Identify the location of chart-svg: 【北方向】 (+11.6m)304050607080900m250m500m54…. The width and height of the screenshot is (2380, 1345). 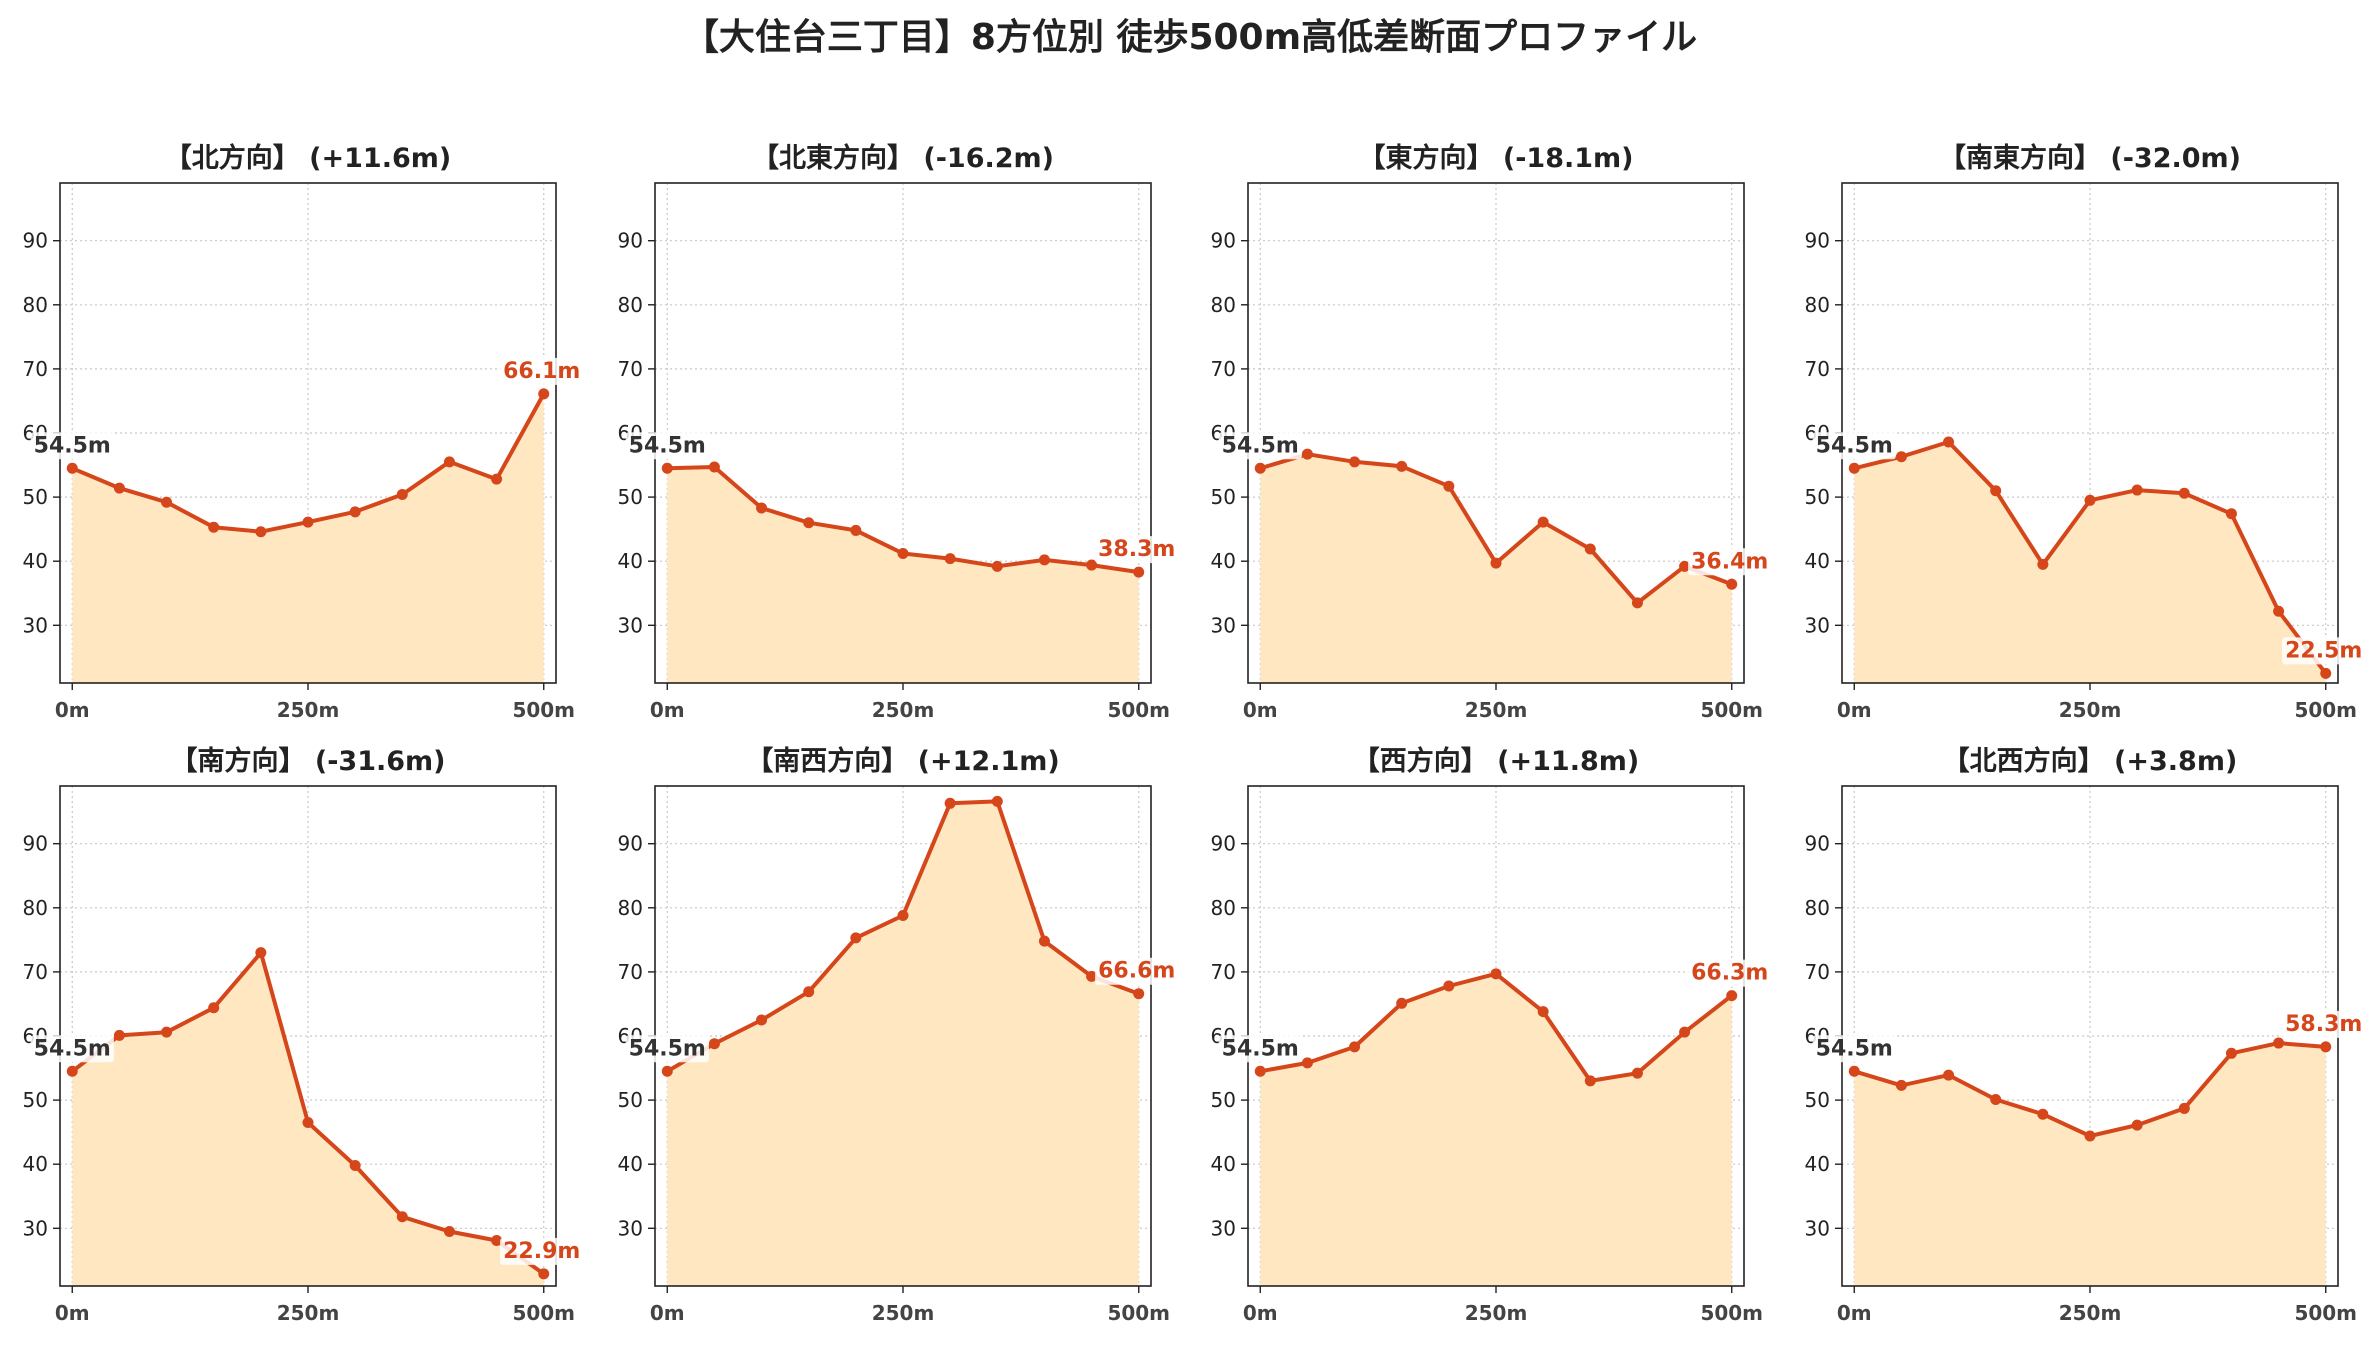
(303, 432).